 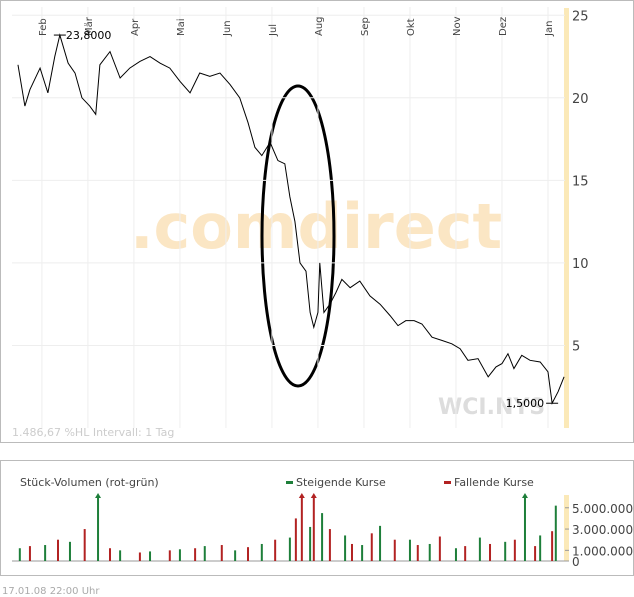 What do you see at coordinates (580, 264) in the screenshot?
I see `y-tick-label: 10` at bounding box center [580, 264].